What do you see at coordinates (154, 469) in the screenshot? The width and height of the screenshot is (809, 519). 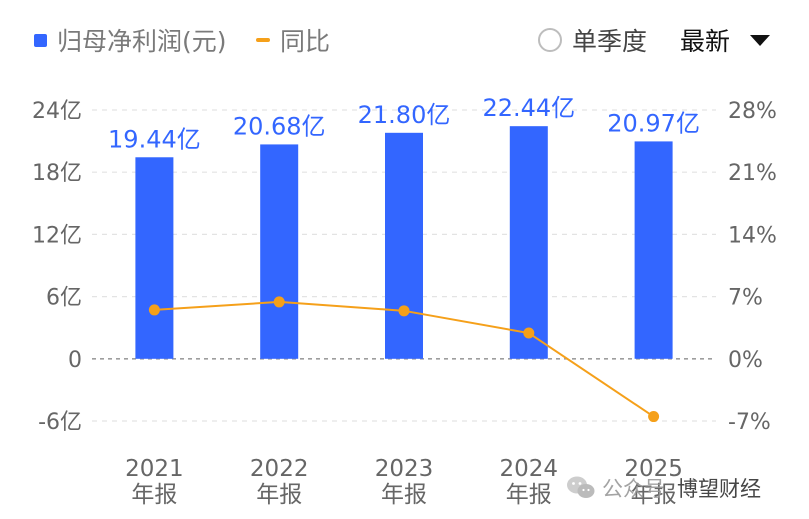 I see `x-tick-year: 2021` at bounding box center [154, 469].